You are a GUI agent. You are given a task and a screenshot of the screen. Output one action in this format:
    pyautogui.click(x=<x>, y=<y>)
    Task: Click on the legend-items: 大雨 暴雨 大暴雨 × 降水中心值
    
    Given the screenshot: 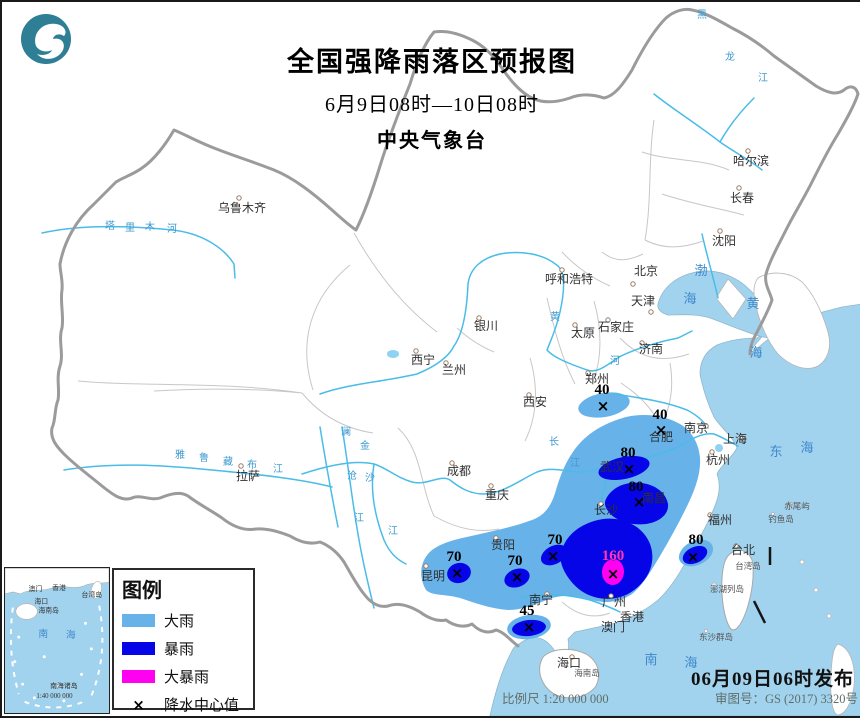 What is the action you would take?
    pyautogui.click(x=183, y=662)
    